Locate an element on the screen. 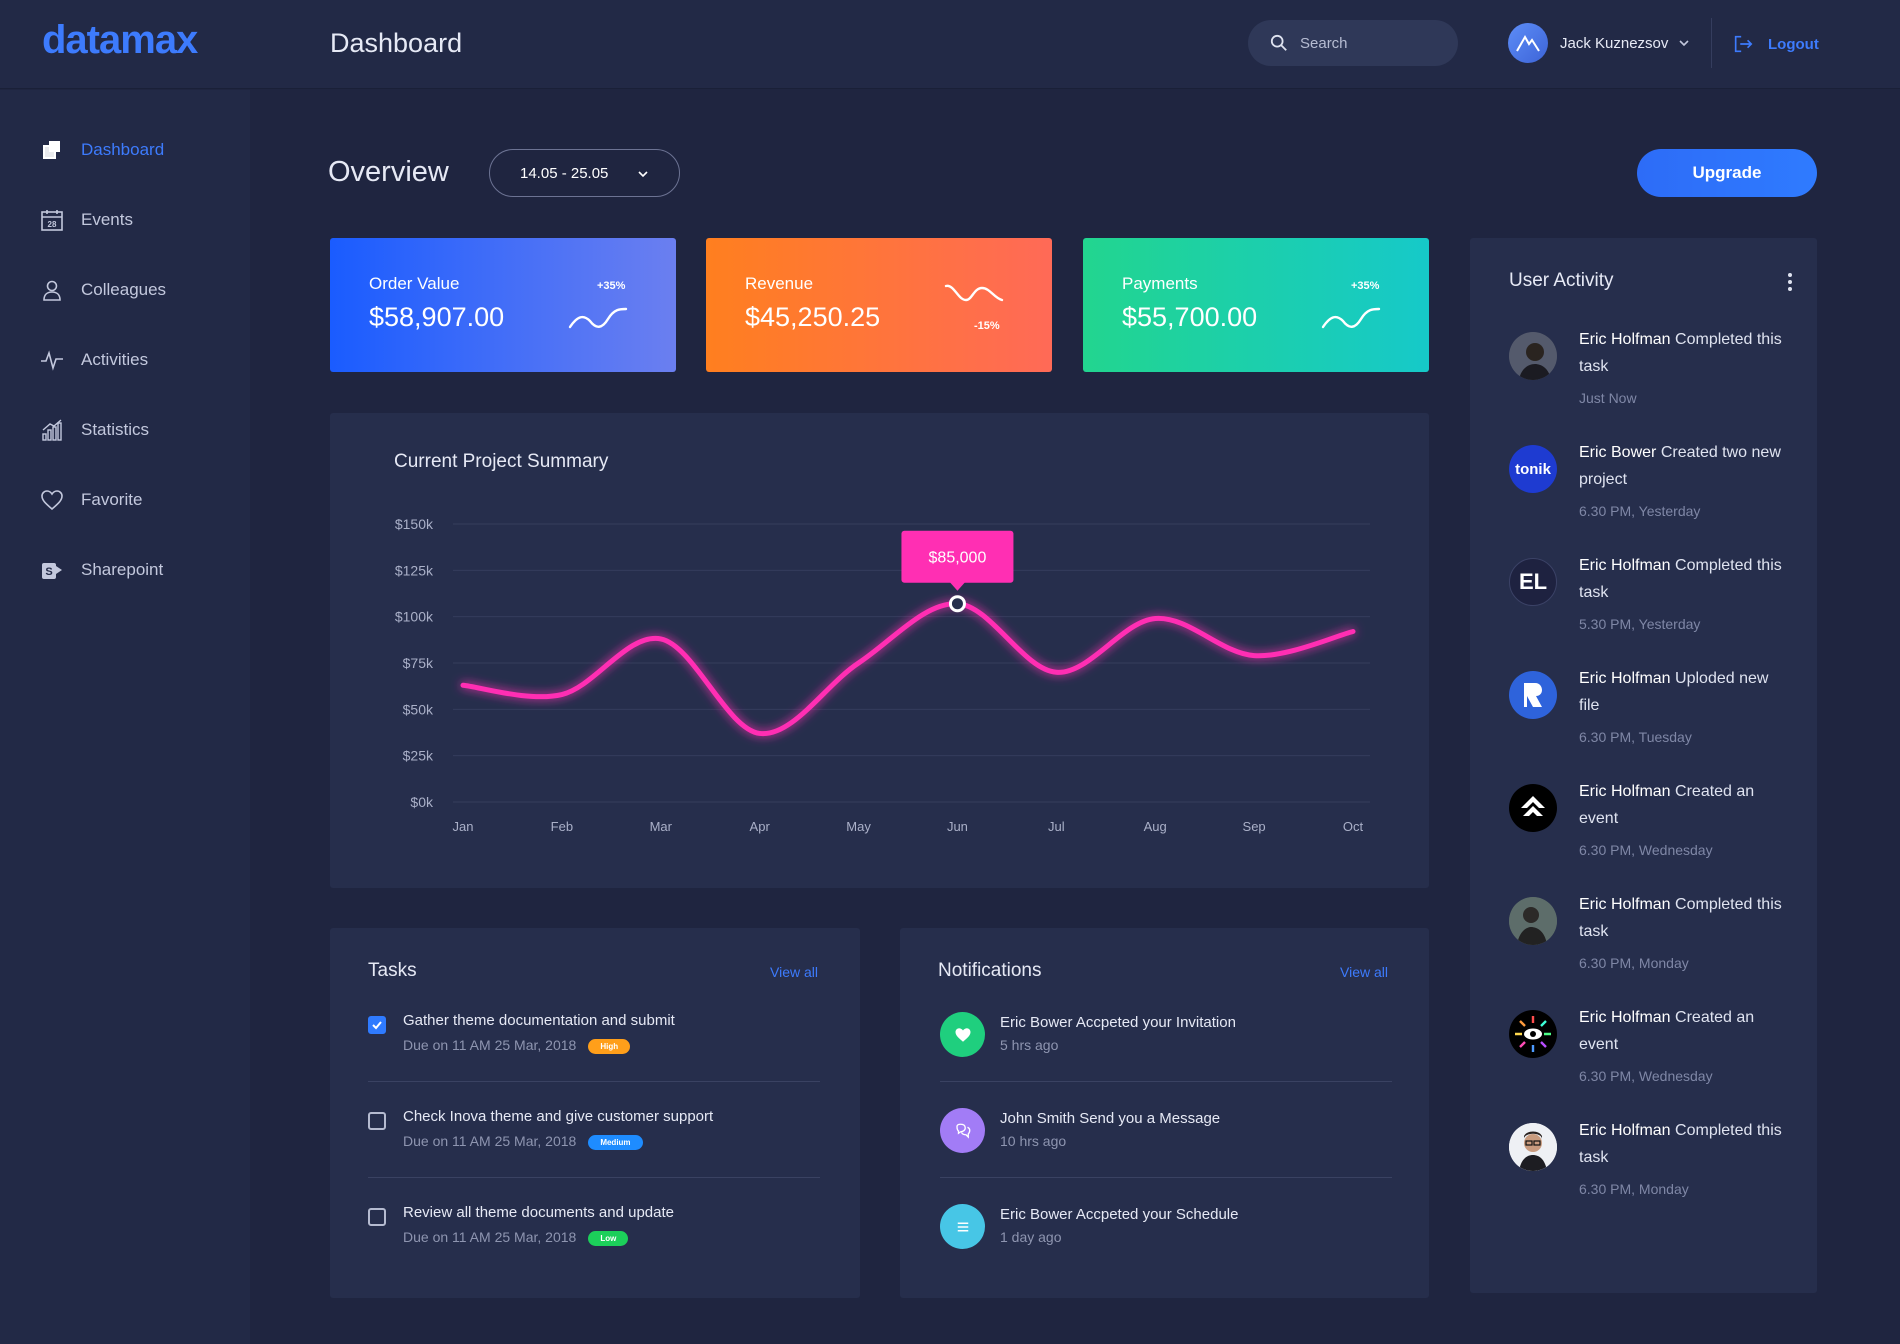 The width and height of the screenshot is (1900, 1344). trend-down-icon is located at coordinates (974, 293).